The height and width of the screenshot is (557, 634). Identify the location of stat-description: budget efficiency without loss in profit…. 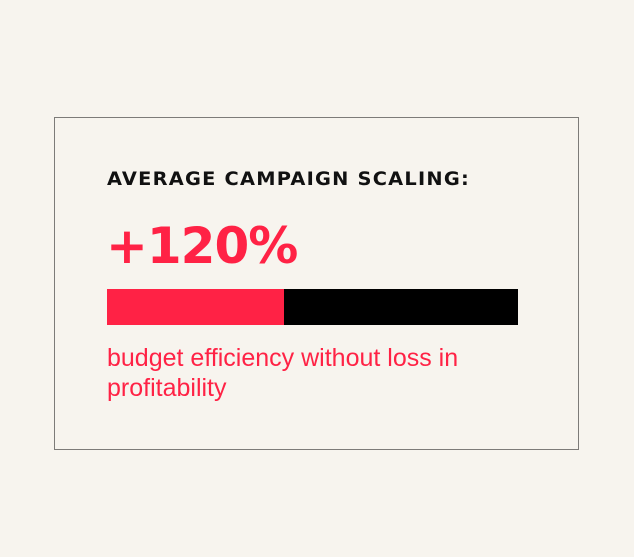
(283, 373).